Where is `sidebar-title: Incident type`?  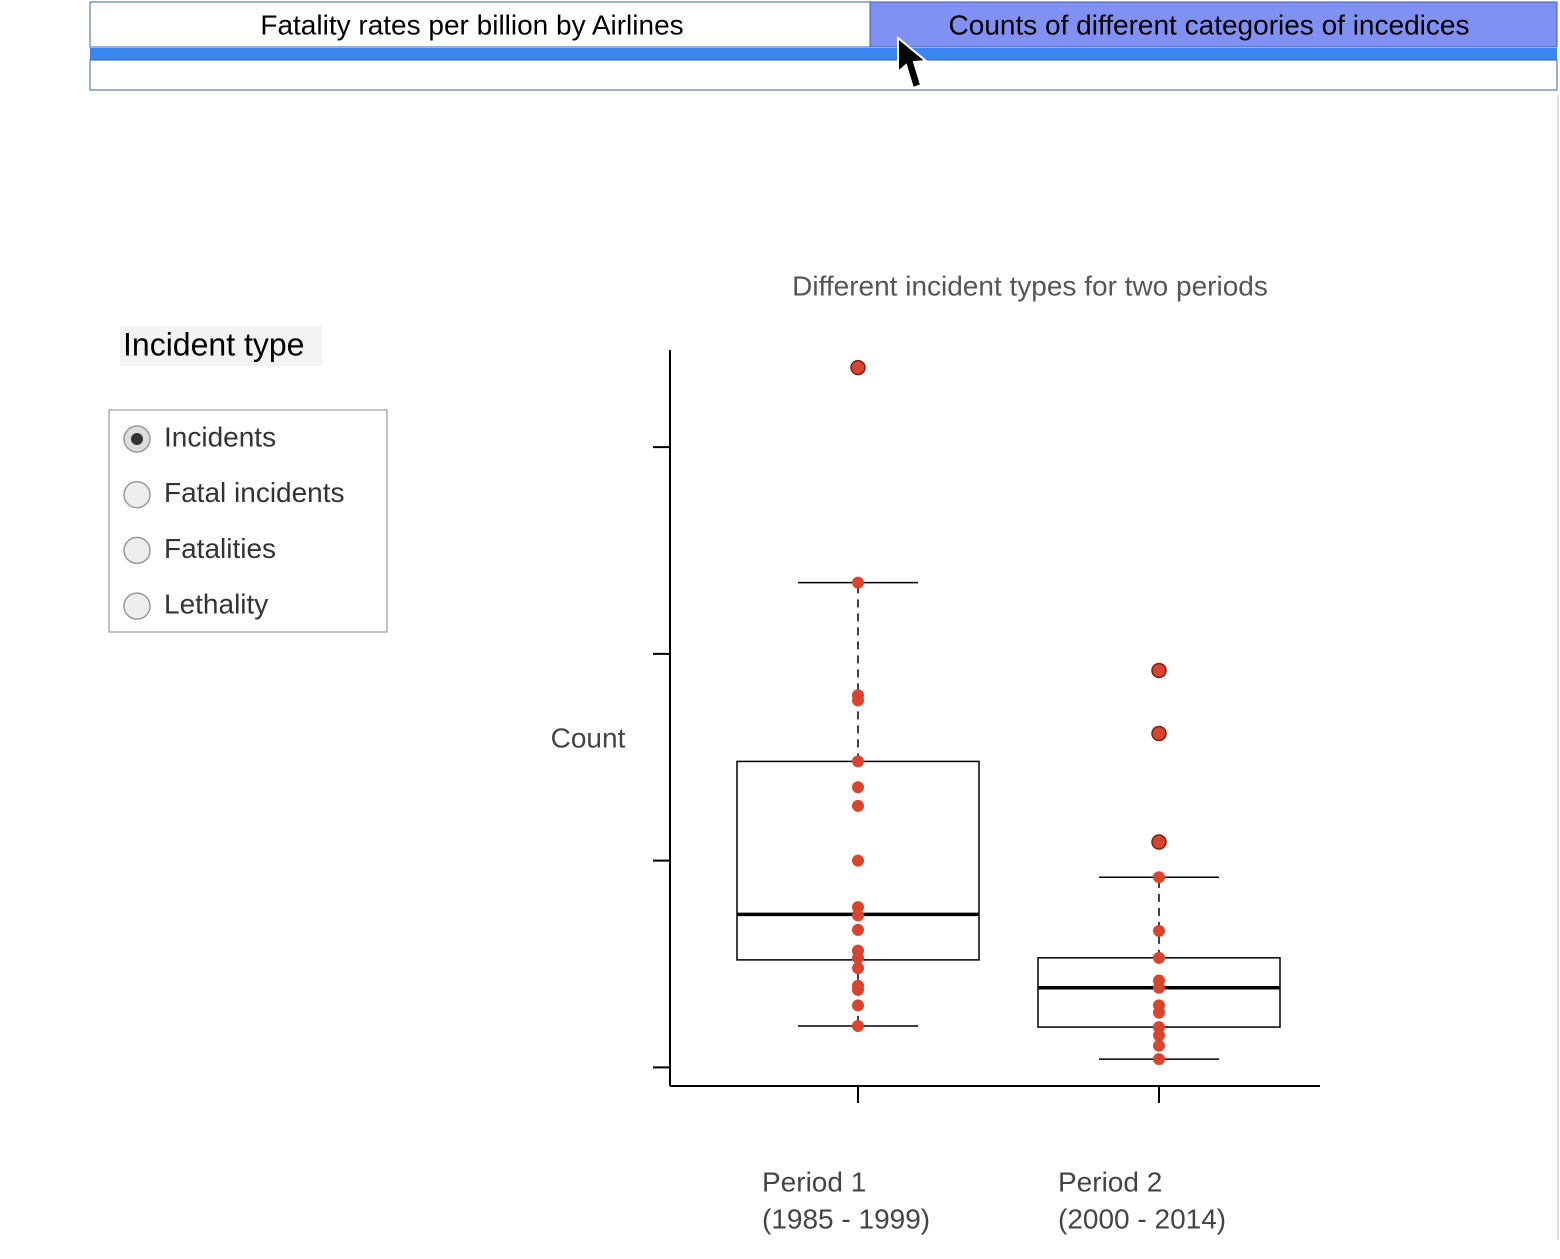 sidebar-title: Incident type is located at coordinates (213, 344).